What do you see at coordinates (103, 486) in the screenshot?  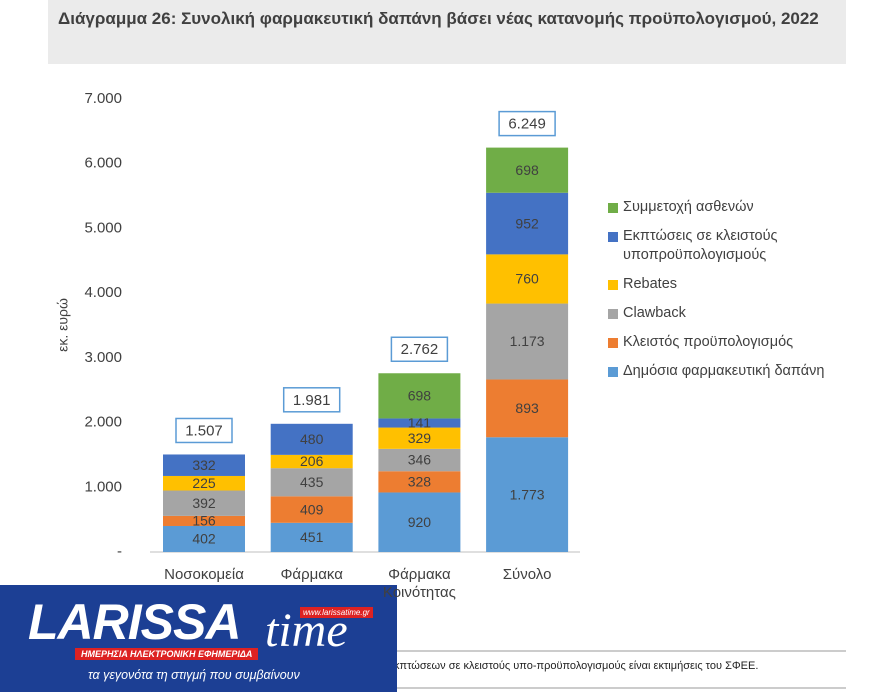 I see `y-tick-label: 1.000` at bounding box center [103, 486].